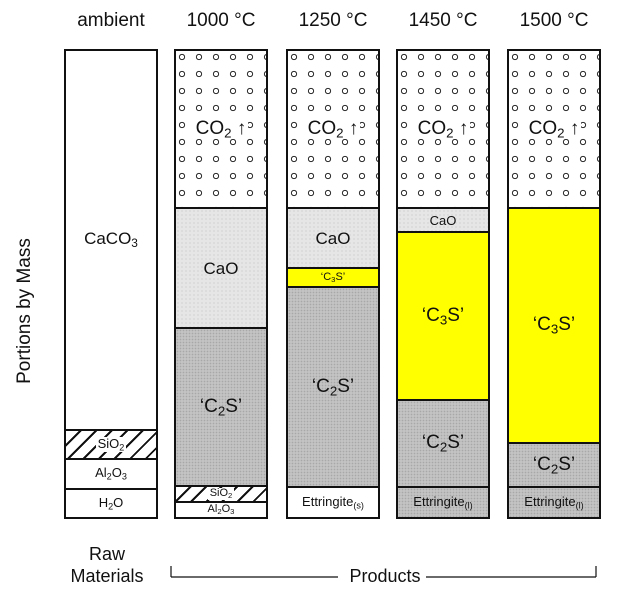  What do you see at coordinates (385, 576) in the screenshot?
I see `footer-products: Products` at bounding box center [385, 576].